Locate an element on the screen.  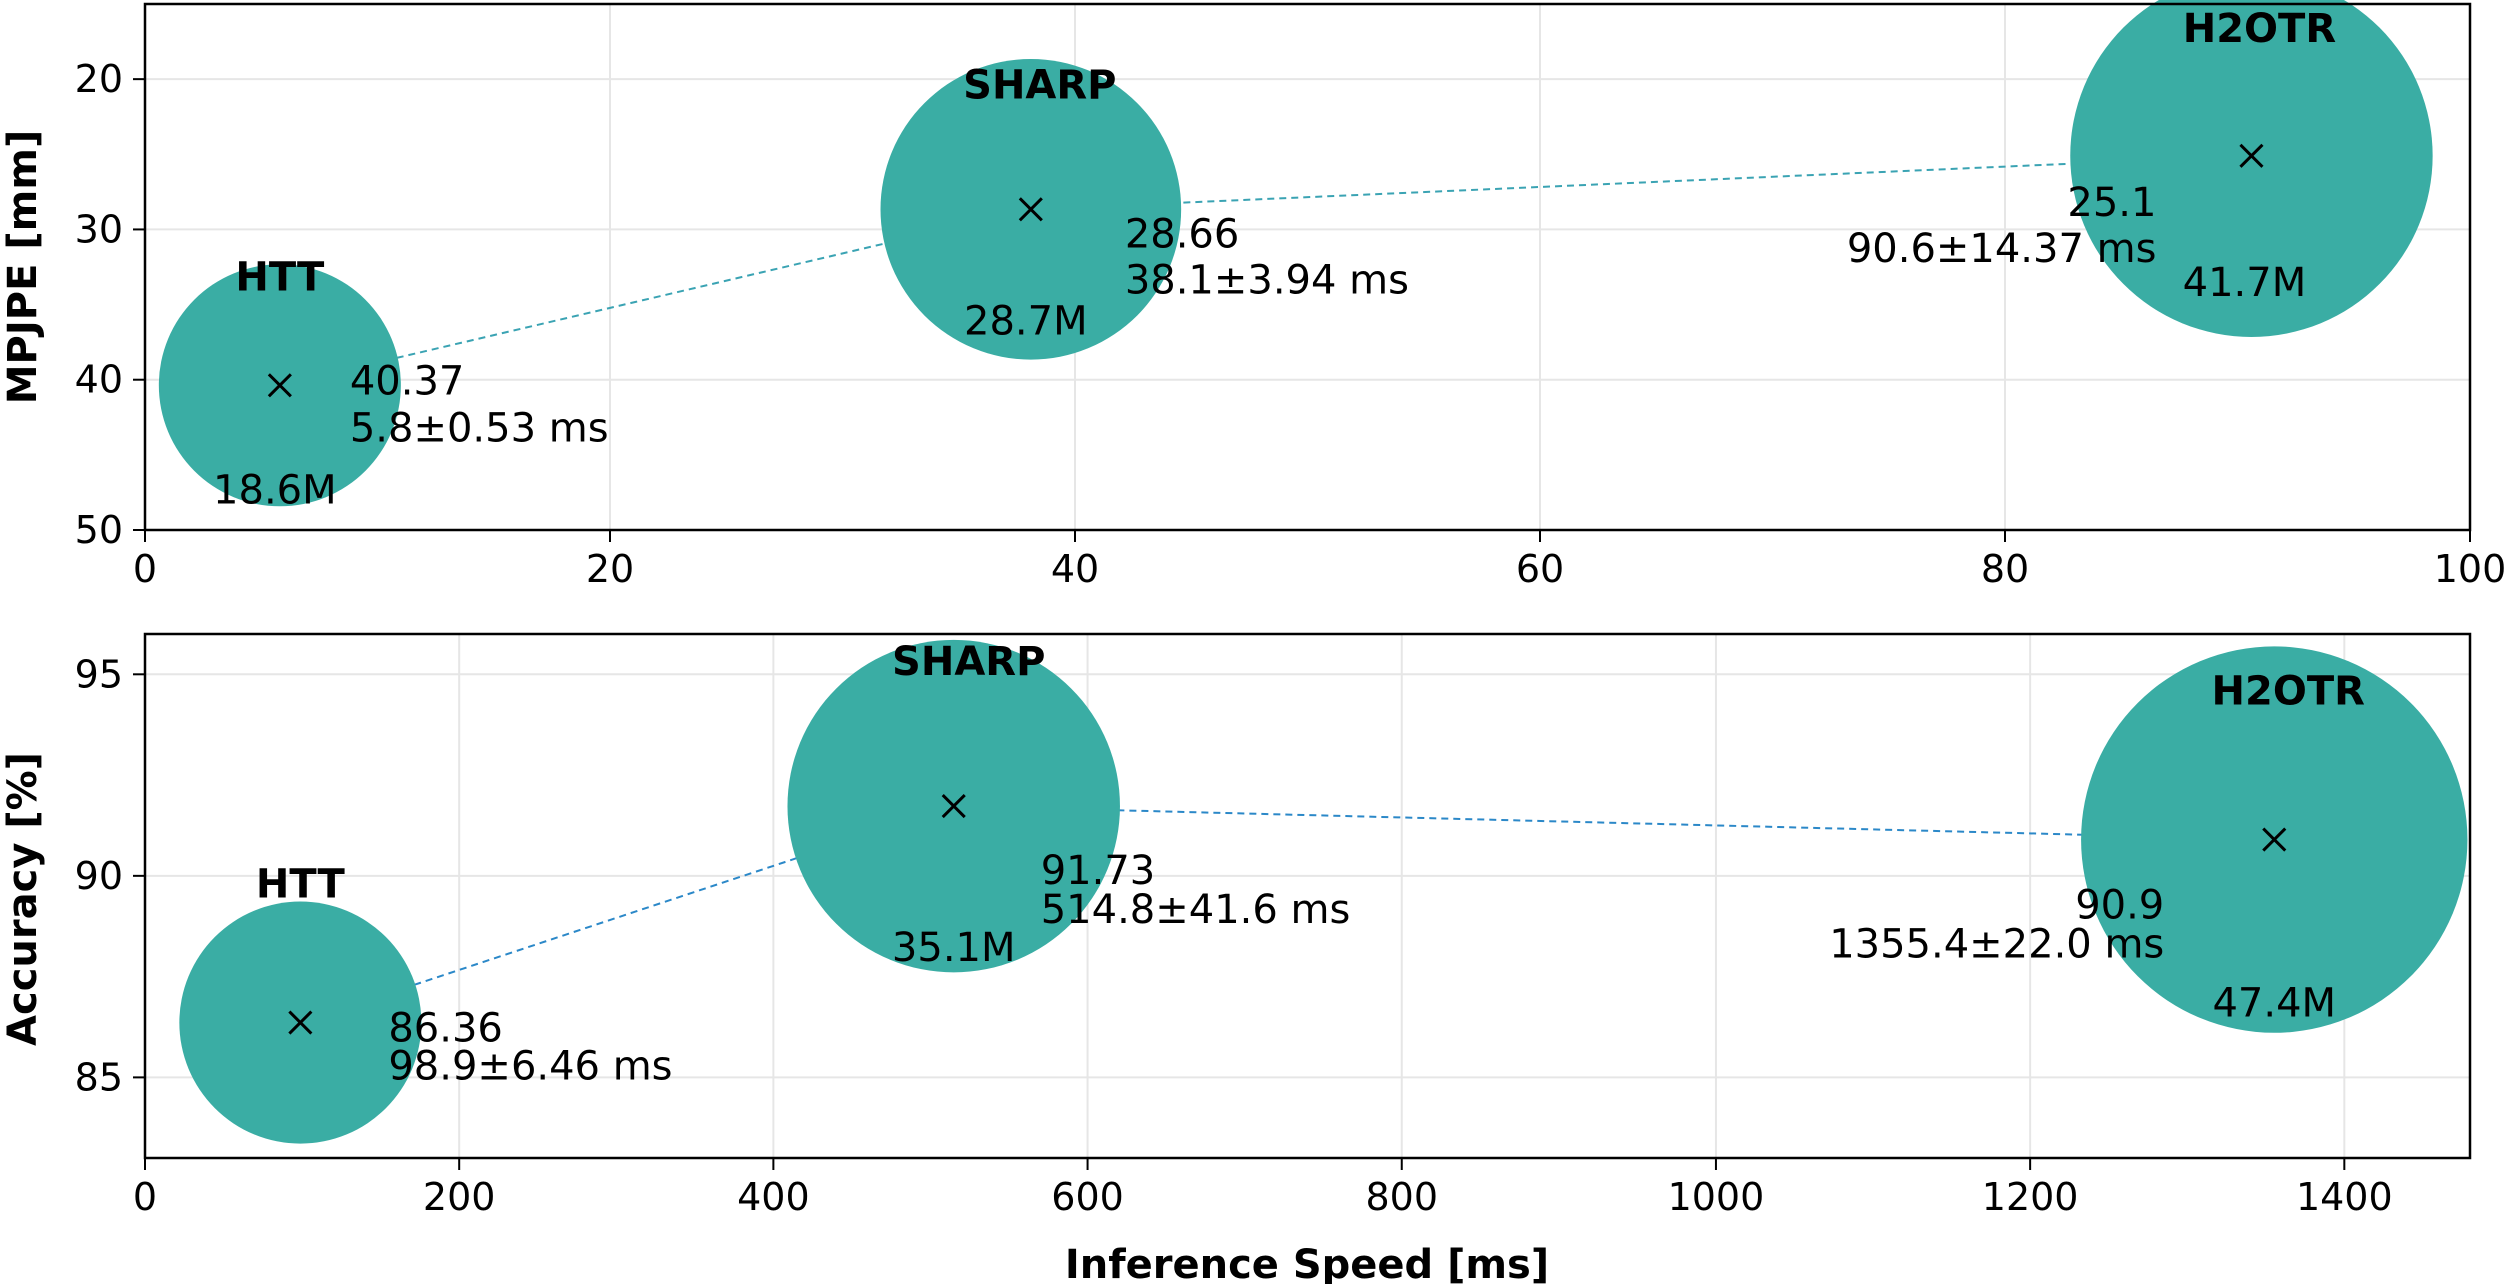
point-htt-speed-label: 5.8±0.53 ms is located at coordinates (479, 428).